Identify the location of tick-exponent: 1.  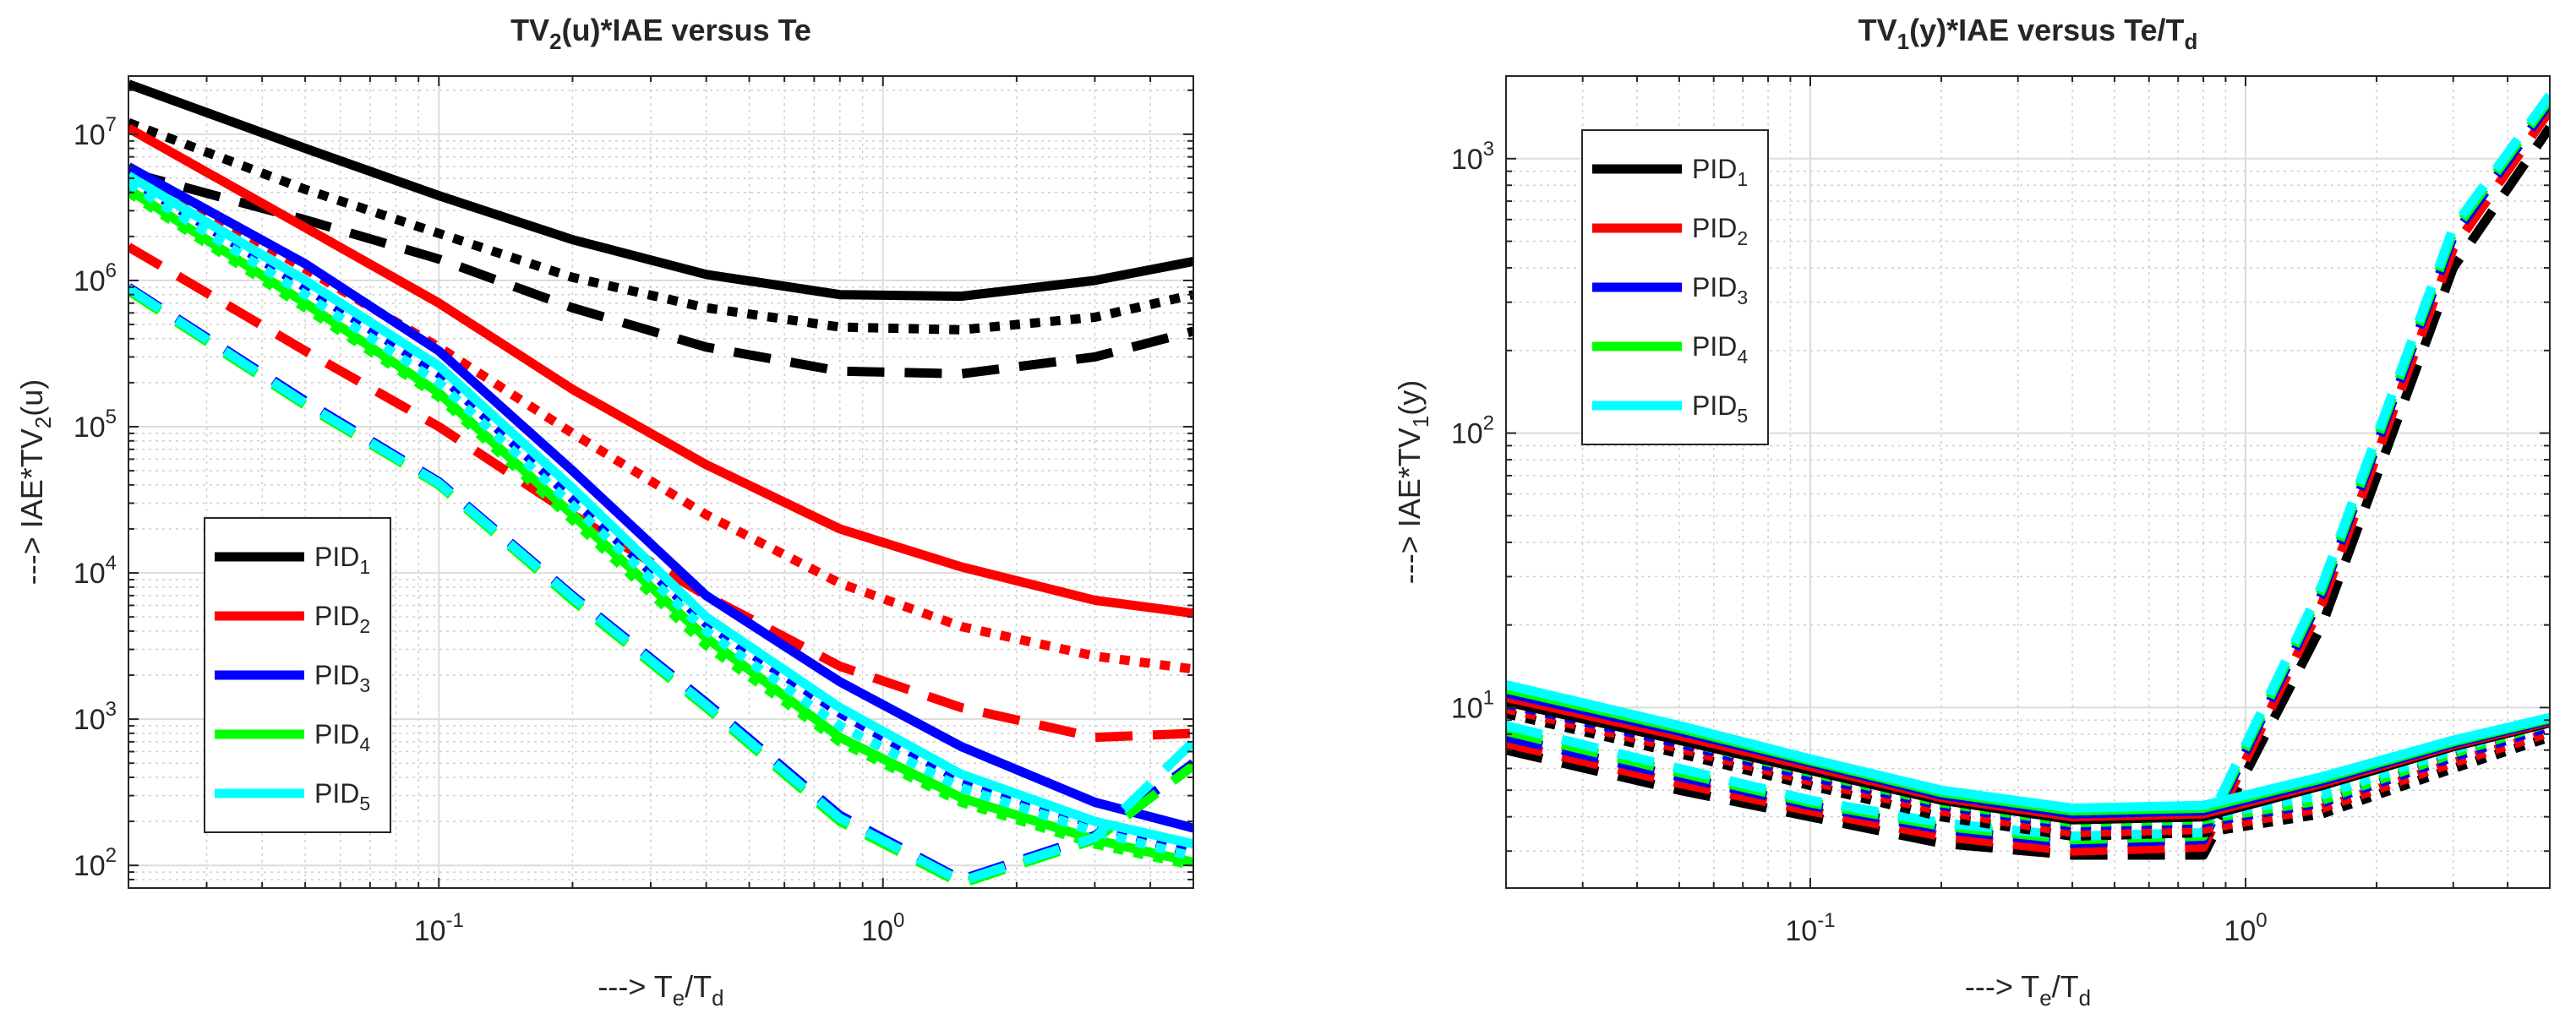
(1488, 697).